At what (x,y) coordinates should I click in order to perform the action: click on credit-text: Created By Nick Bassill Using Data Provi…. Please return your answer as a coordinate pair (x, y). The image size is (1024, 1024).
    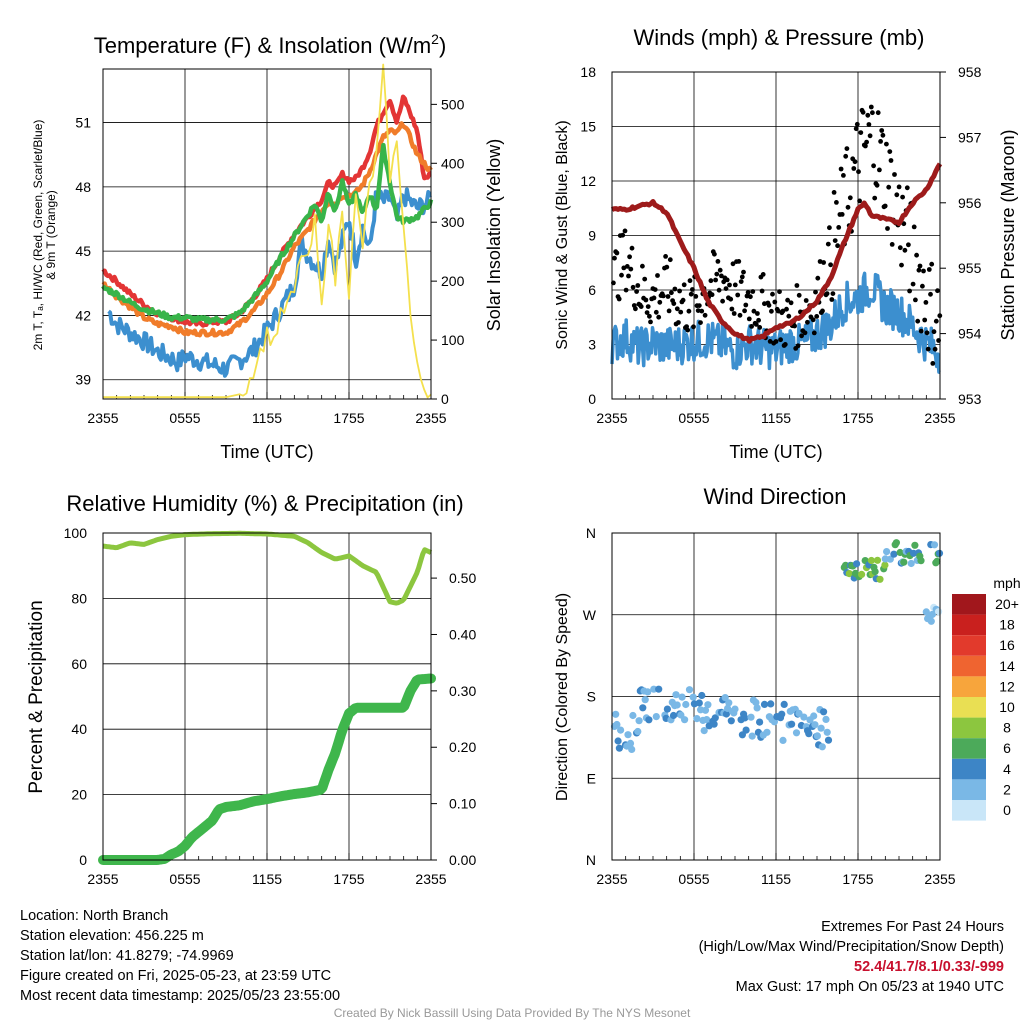
    Looking at the image, I should click on (512, 1013).